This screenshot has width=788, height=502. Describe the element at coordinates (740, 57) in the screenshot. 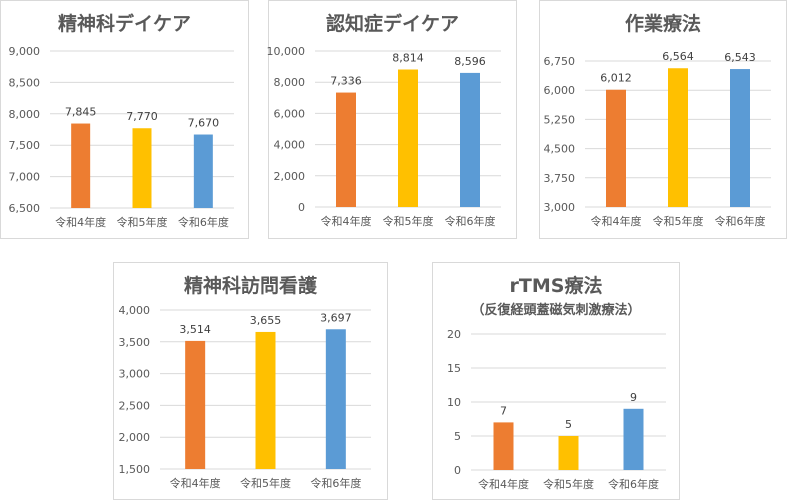

I see `data-label: 6,543` at that location.